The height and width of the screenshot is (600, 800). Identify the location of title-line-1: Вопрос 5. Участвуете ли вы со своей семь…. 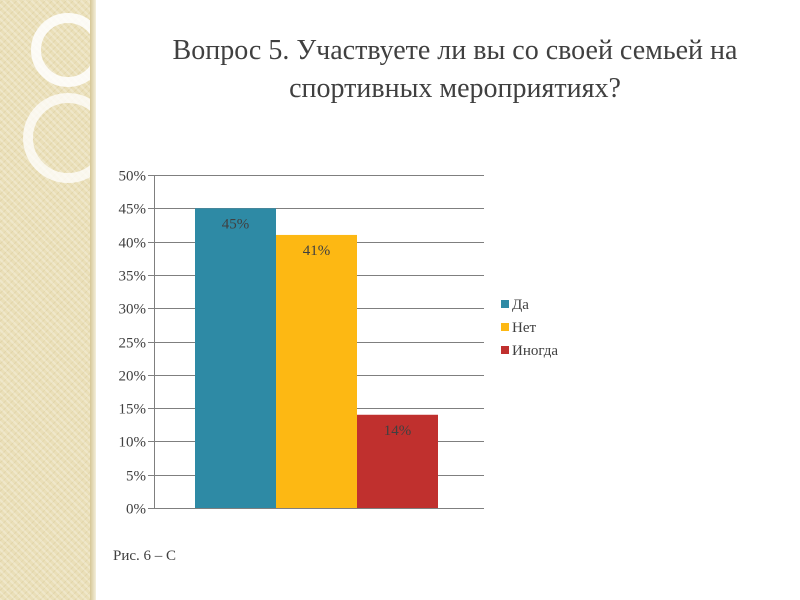
(455, 50).